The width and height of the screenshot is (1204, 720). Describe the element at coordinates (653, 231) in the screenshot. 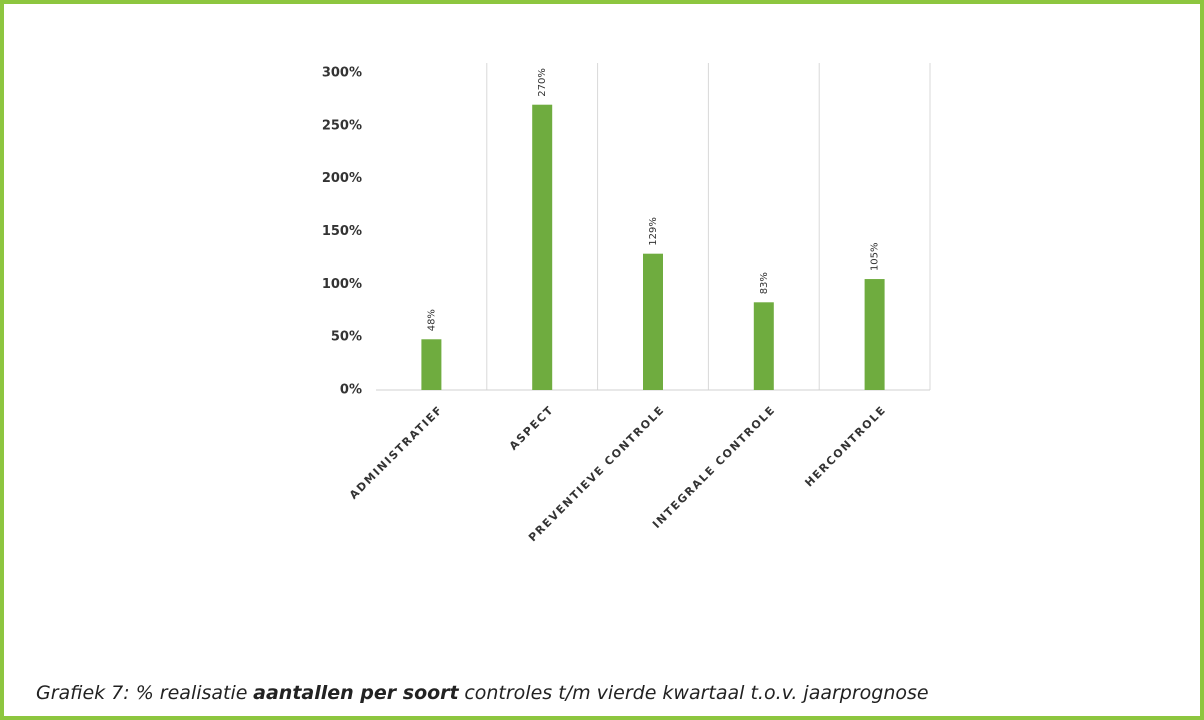

I see `value-label: 129%` at that location.